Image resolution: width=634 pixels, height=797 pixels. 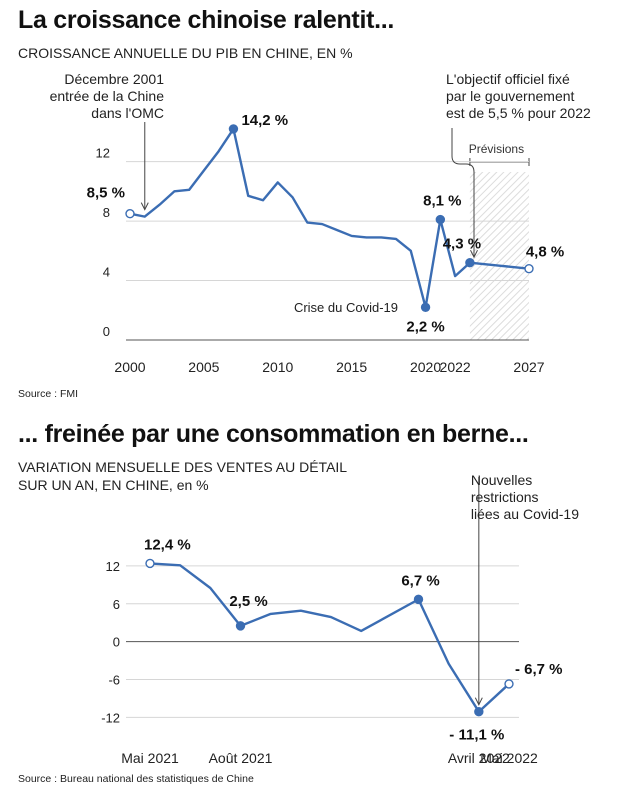 What do you see at coordinates (518, 113) in the screenshot?
I see `annotation-target-text: est de 5,5 % pour 2022` at bounding box center [518, 113].